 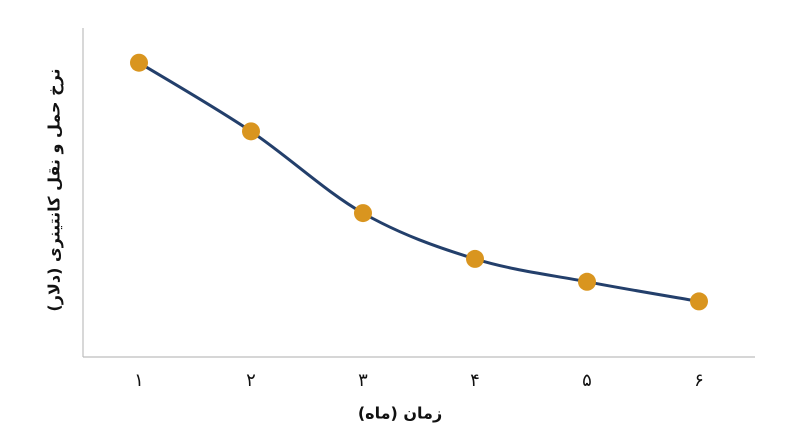 What do you see at coordinates (400, 413) in the screenshot?
I see `x-axis-title: زمان (ماه)` at bounding box center [400, 413].